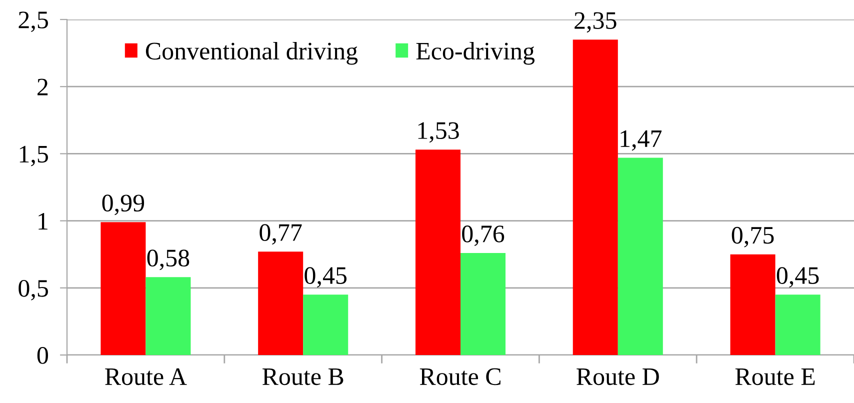  I want to click on y-tick-label: 2,5, so click(33, 22).